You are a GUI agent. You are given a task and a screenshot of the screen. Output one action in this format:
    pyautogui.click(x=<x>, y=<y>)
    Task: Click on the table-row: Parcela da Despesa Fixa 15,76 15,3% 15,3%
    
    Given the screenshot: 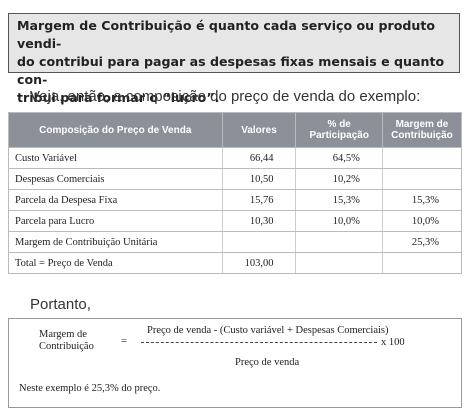 What is the action you would take?
    pyautogui.click(x=235, y=200)
    